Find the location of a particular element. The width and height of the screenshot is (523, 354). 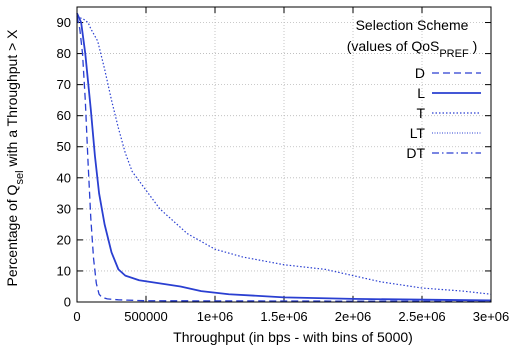

x-axis-label: Throughput (in bps - with bins of 5000) is located at coordinates (293, 337).